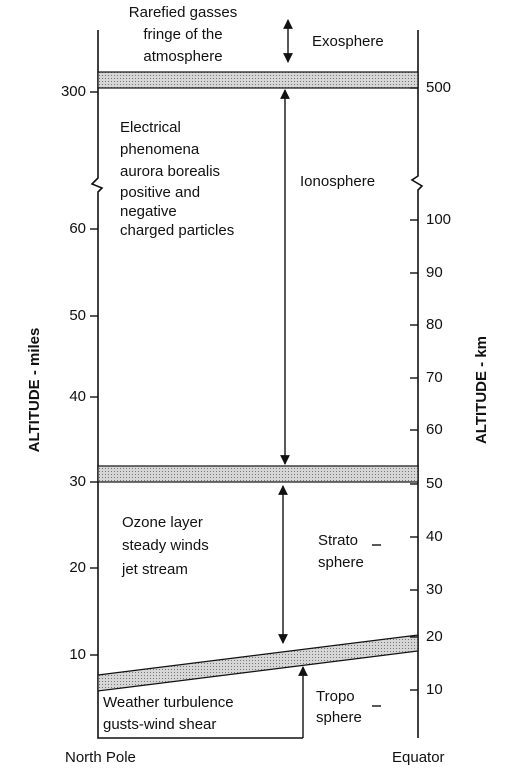 Image resolution: width=513 pixels, height=775 pixels. What do you see at coordinates (77, 228) in the screenshot?
I see `left-tick-label: 60` at bounding box center [77, 228].